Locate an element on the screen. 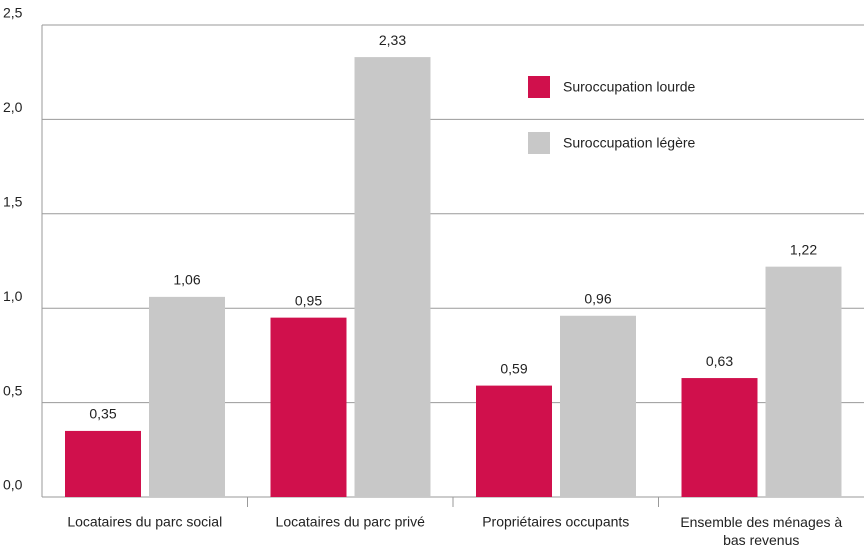 Image resolution: width=864 pixels, height=546 pixels. y-tick-label: 1,5 is located at coordinates (13, 202).